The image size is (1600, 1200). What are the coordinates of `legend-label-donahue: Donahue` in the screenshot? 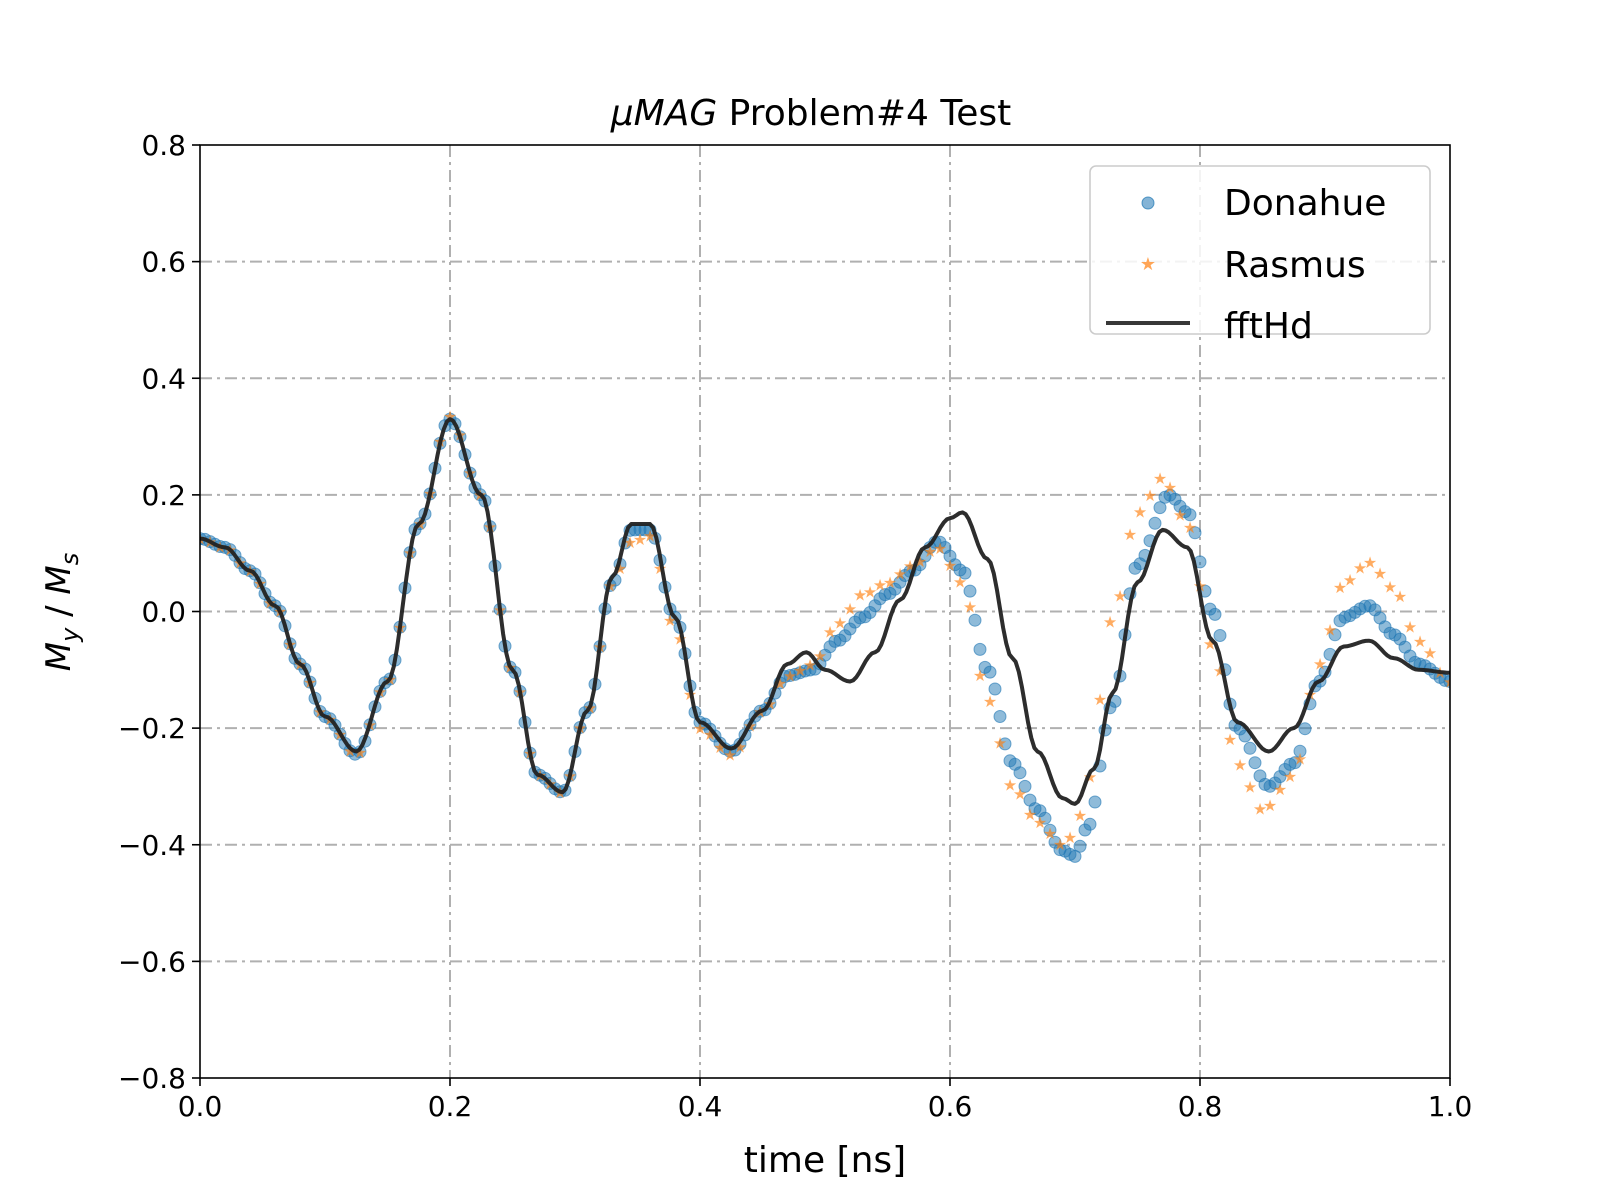 It's located at (1305, 203).